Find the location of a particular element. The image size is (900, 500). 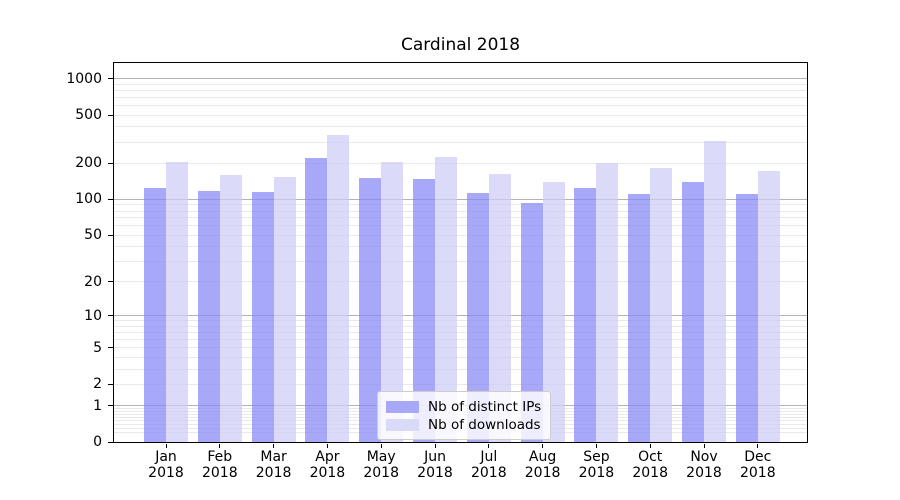

x-tick-label: Aug 2018 is located at coordinates (542, 465).